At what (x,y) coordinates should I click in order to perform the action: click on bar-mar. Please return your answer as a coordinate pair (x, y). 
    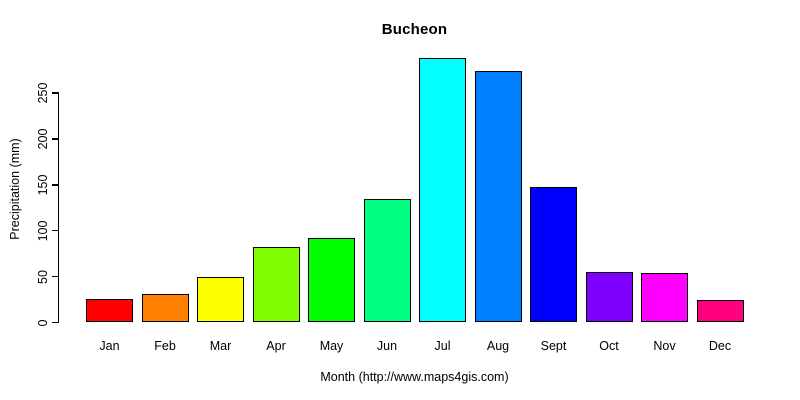
    Looking at the image, I should click on (220, 299).